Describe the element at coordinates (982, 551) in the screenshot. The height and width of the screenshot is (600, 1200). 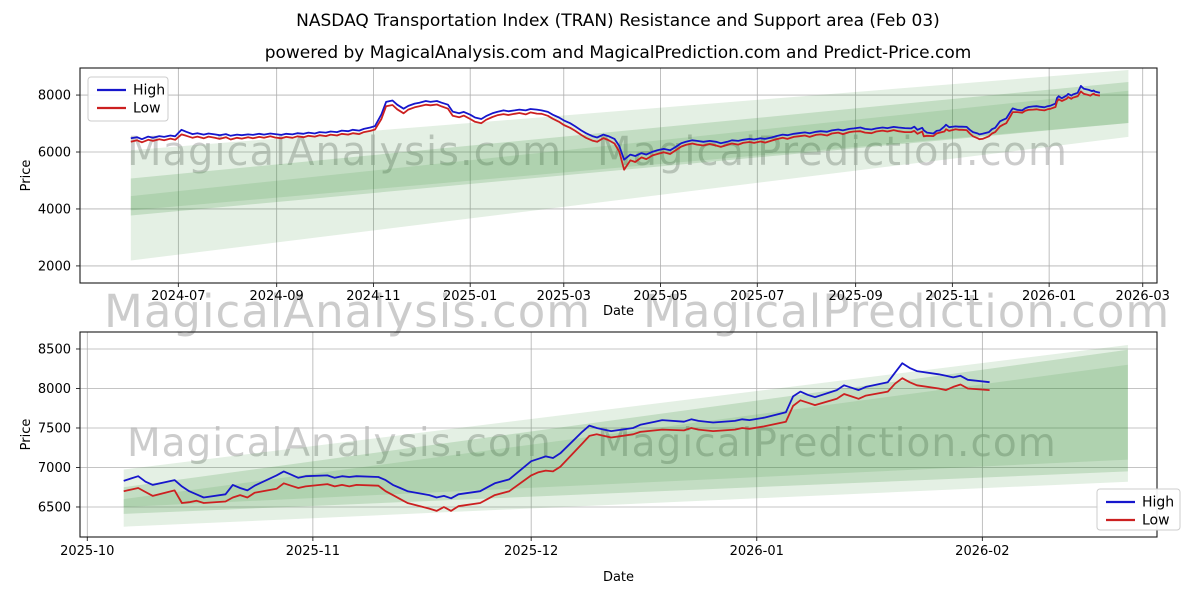
I see `x-tick-label: 2026-02` at that location.